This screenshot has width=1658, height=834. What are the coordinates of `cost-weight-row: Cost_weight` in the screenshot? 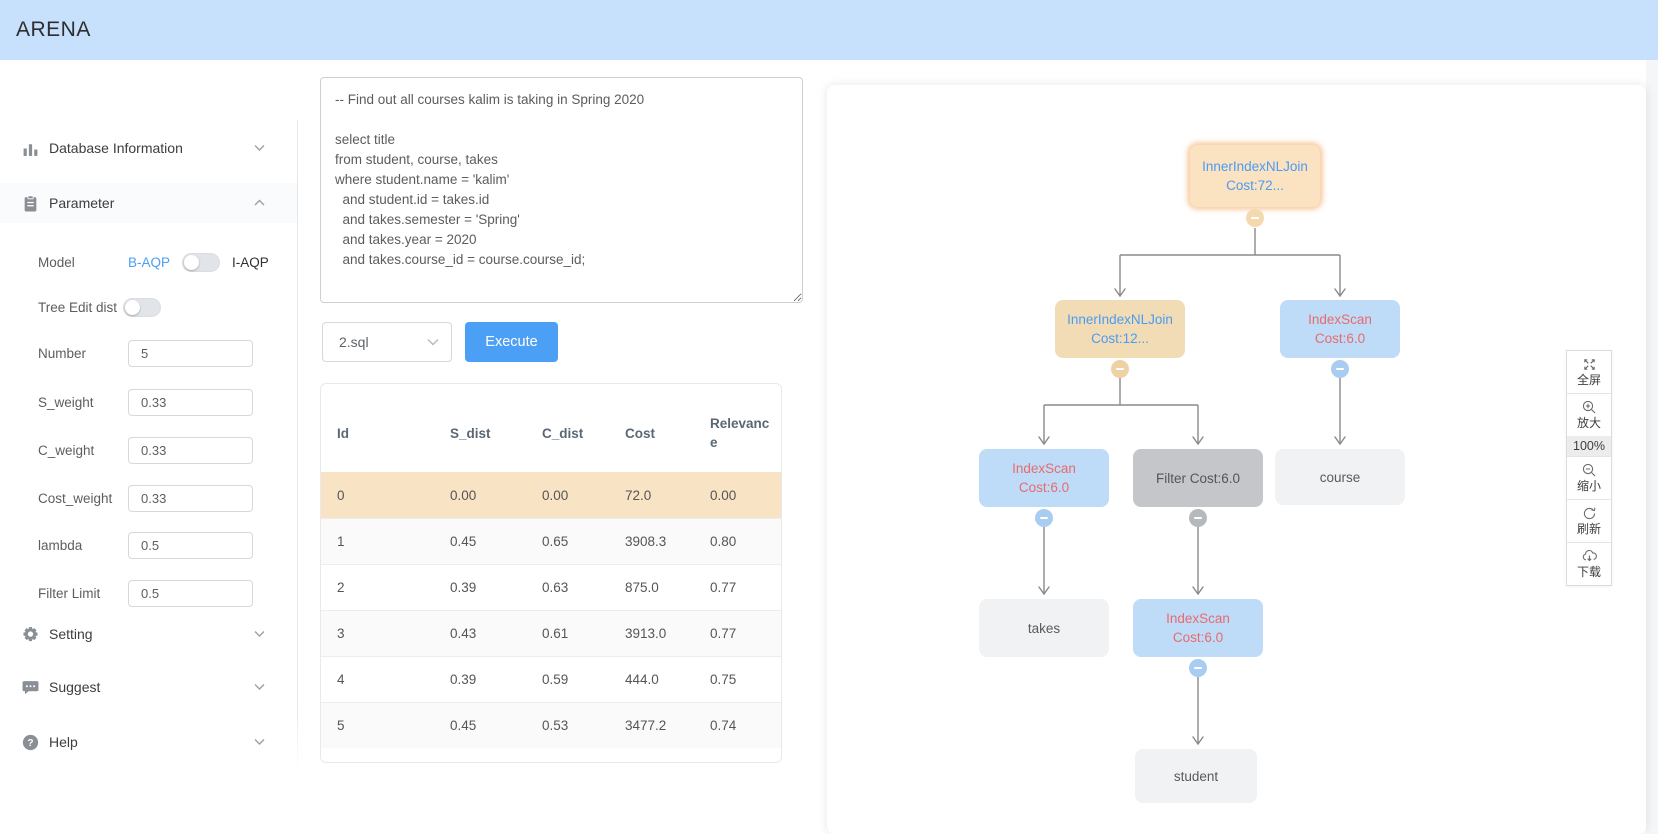 It's located at (158, 498).